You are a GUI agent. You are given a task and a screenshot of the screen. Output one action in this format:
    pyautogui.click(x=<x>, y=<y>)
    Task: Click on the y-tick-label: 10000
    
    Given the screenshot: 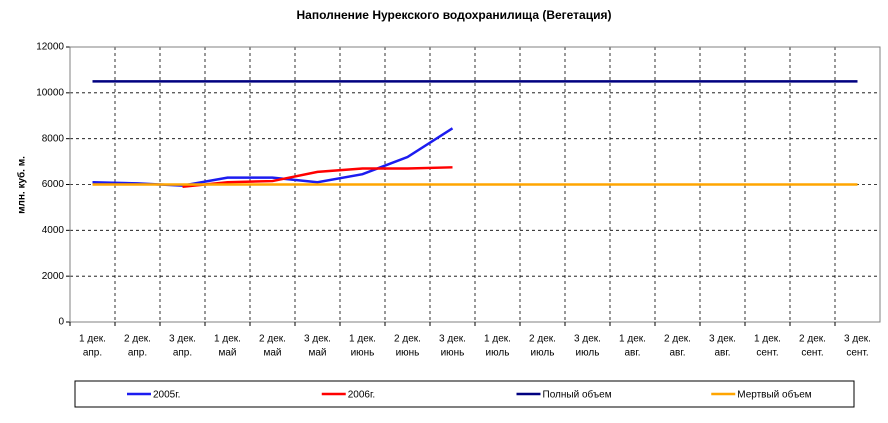 What is the action you would take?
    pyautogui.click(x=50, y=92)
    